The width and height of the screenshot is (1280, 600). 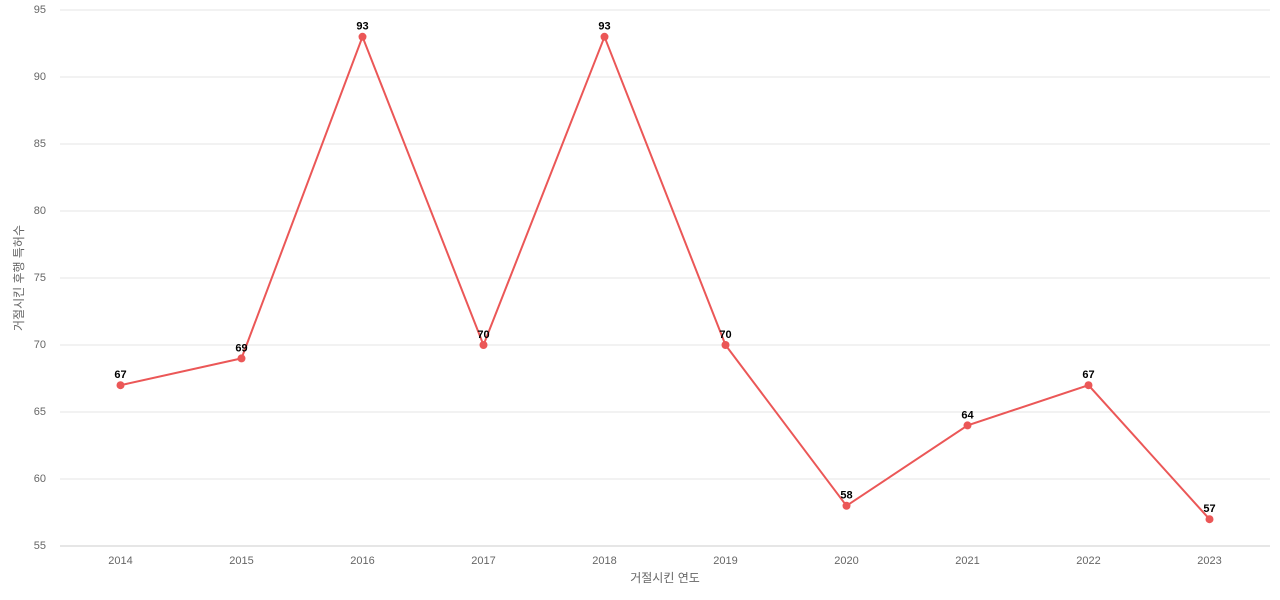 I want to click on value-label: 64, so click(x=967, y=415).